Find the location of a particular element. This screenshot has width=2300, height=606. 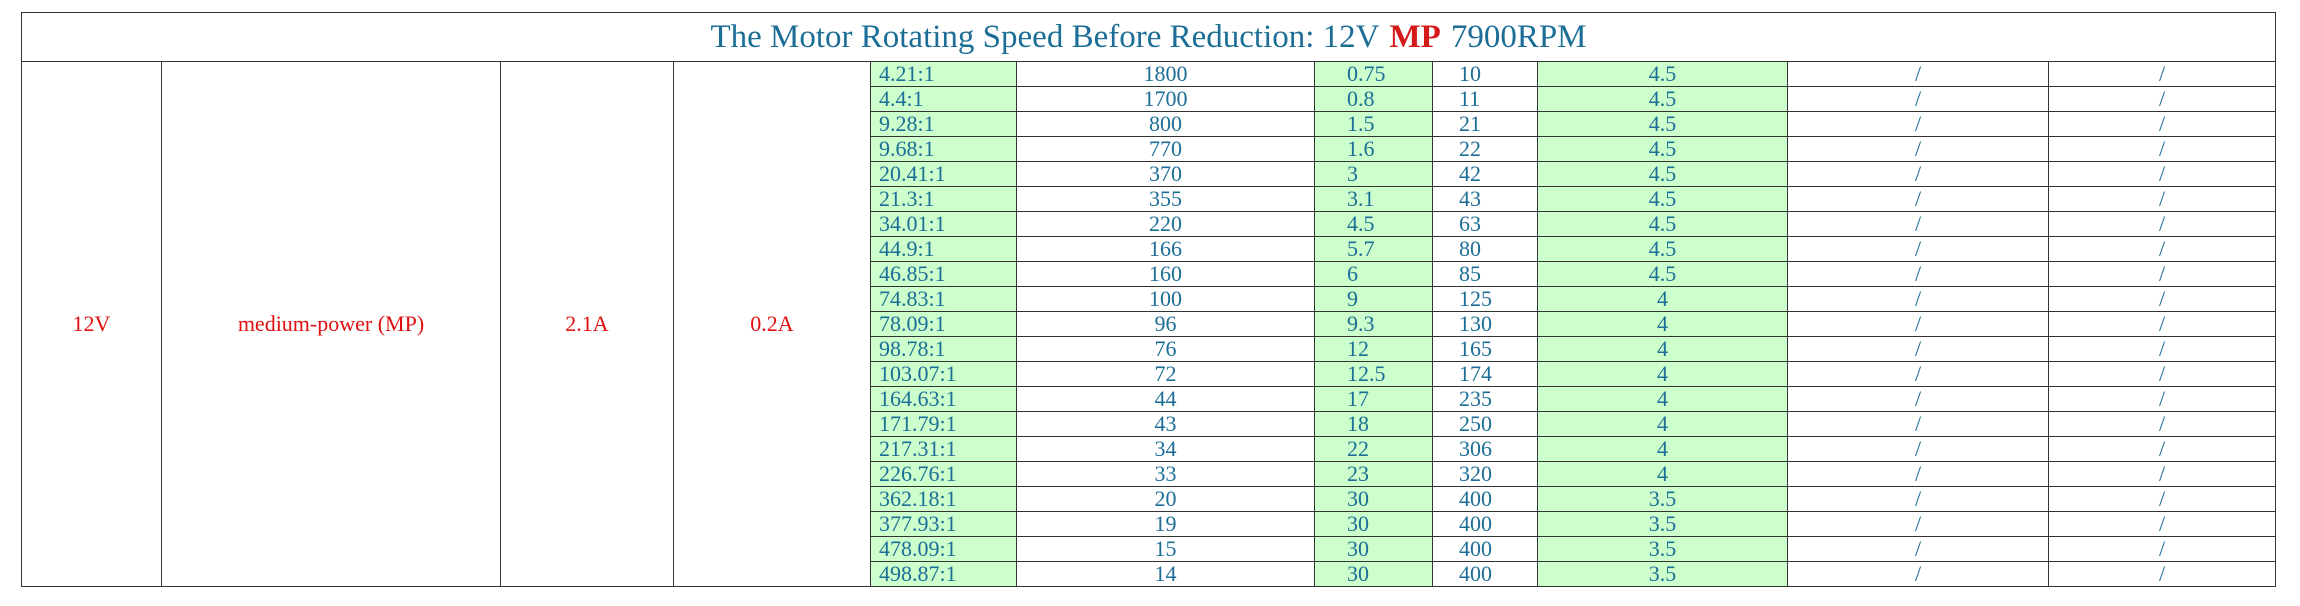

table-cell: 23 is located at coordinates (1373, 474).